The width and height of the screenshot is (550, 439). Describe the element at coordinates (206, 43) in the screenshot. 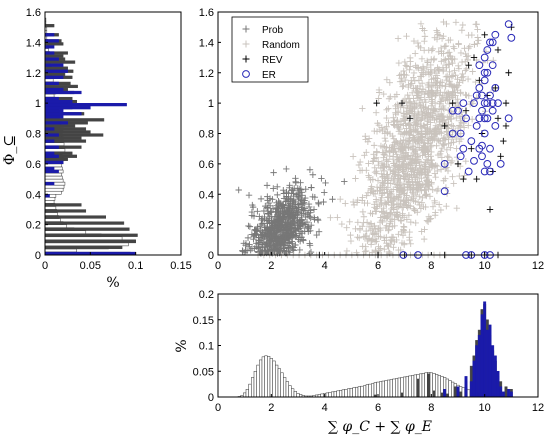

I see `scatter-ytick-label: 1.4` at that location.